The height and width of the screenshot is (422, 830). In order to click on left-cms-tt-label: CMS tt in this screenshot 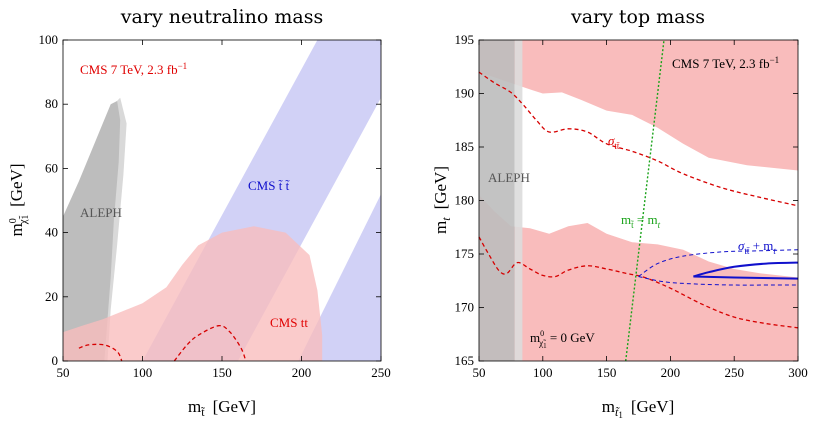, I will do `click(289, 322)`.